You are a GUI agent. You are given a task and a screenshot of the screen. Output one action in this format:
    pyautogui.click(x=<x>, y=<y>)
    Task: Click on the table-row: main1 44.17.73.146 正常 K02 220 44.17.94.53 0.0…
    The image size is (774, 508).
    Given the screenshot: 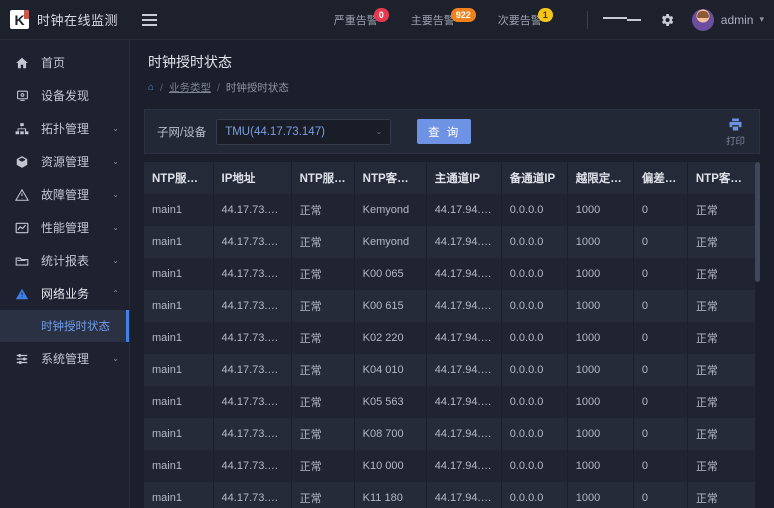 What is the action you would take?
    pyautogui.click(x=452, y=338)
    